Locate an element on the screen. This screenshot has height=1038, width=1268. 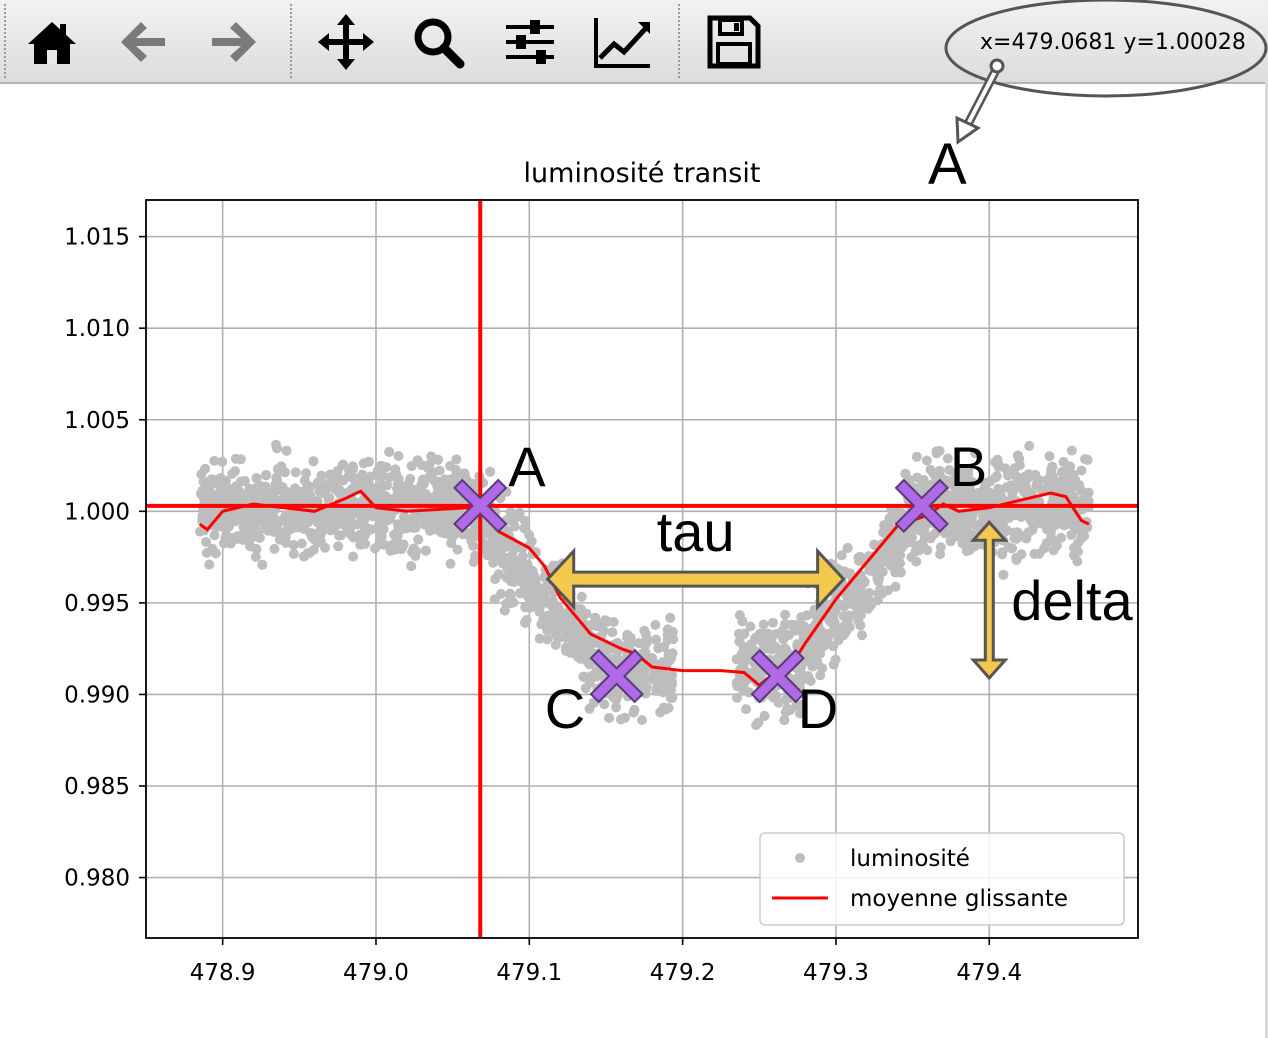
legend: luminosité moyenne glissante is located at coordinates (942, 879).